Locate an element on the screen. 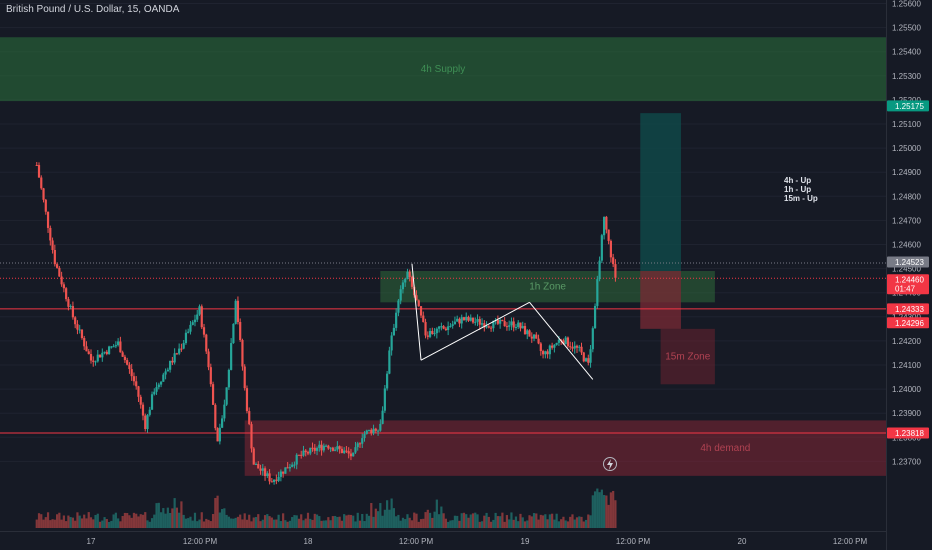 The height and width of the screenshot is (550, 932). y-tick-label: 1.24200 is located at coordinates (906, 341).